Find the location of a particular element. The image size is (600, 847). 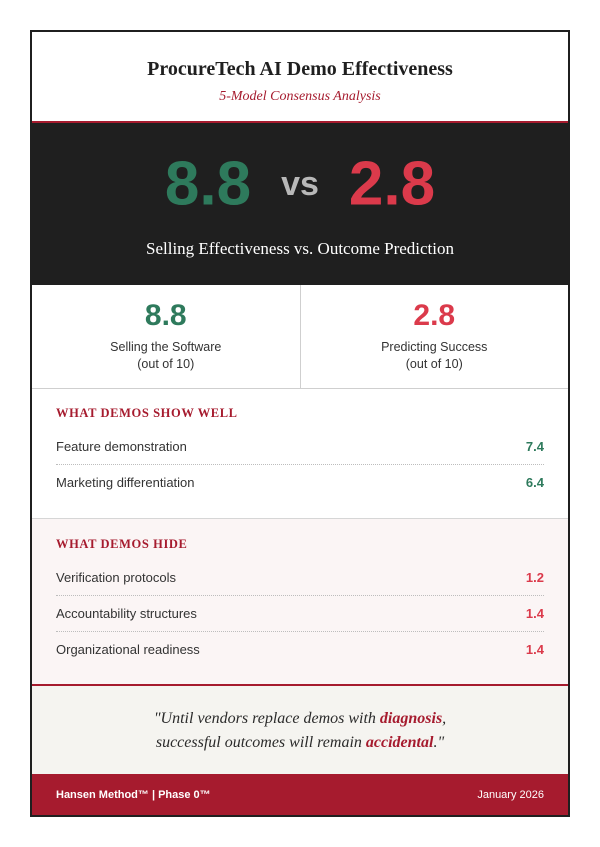

footer-brand: Hansen Method™ | Phase 0™ is located at coordinates (133, 794).